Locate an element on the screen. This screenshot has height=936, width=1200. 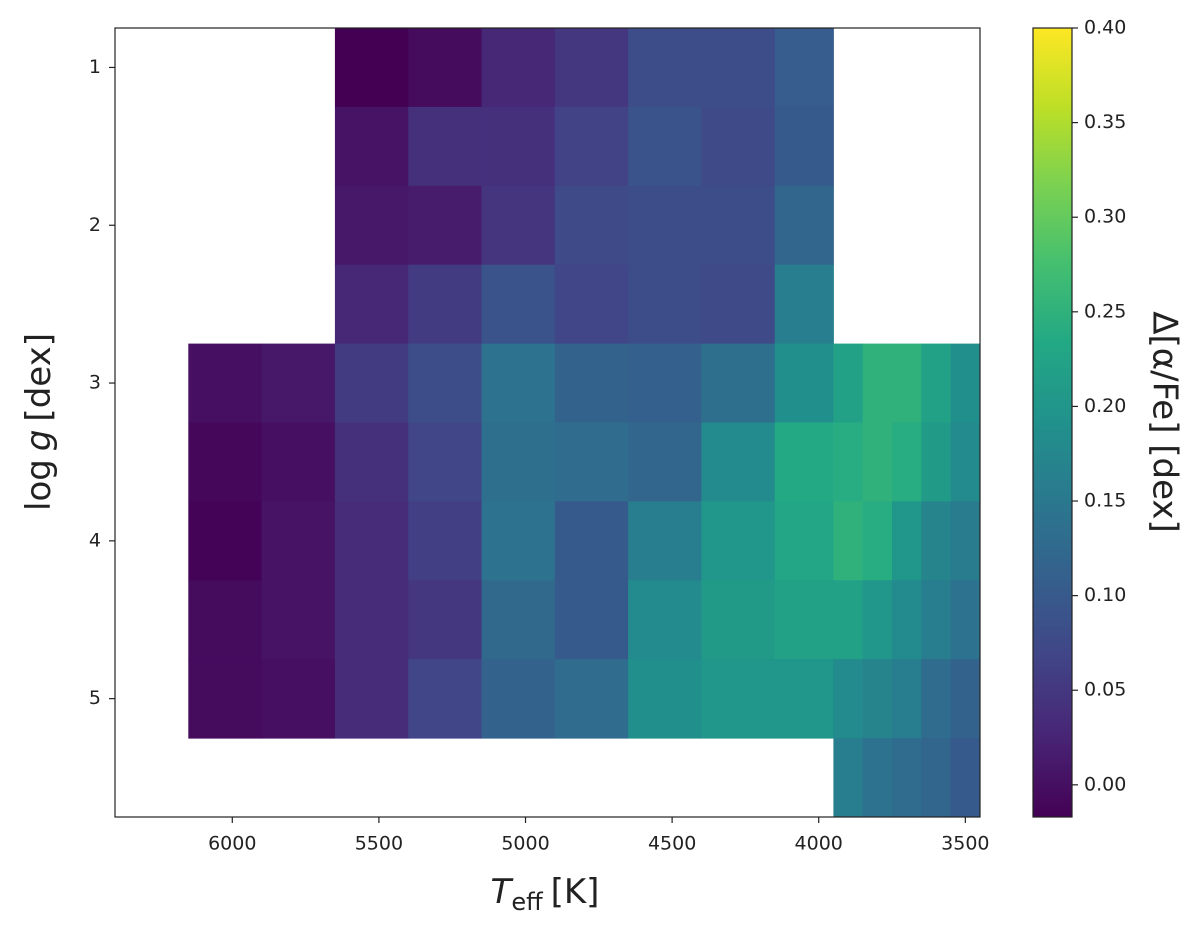
x-label-symbol: T is located at coordinates (502, 892).